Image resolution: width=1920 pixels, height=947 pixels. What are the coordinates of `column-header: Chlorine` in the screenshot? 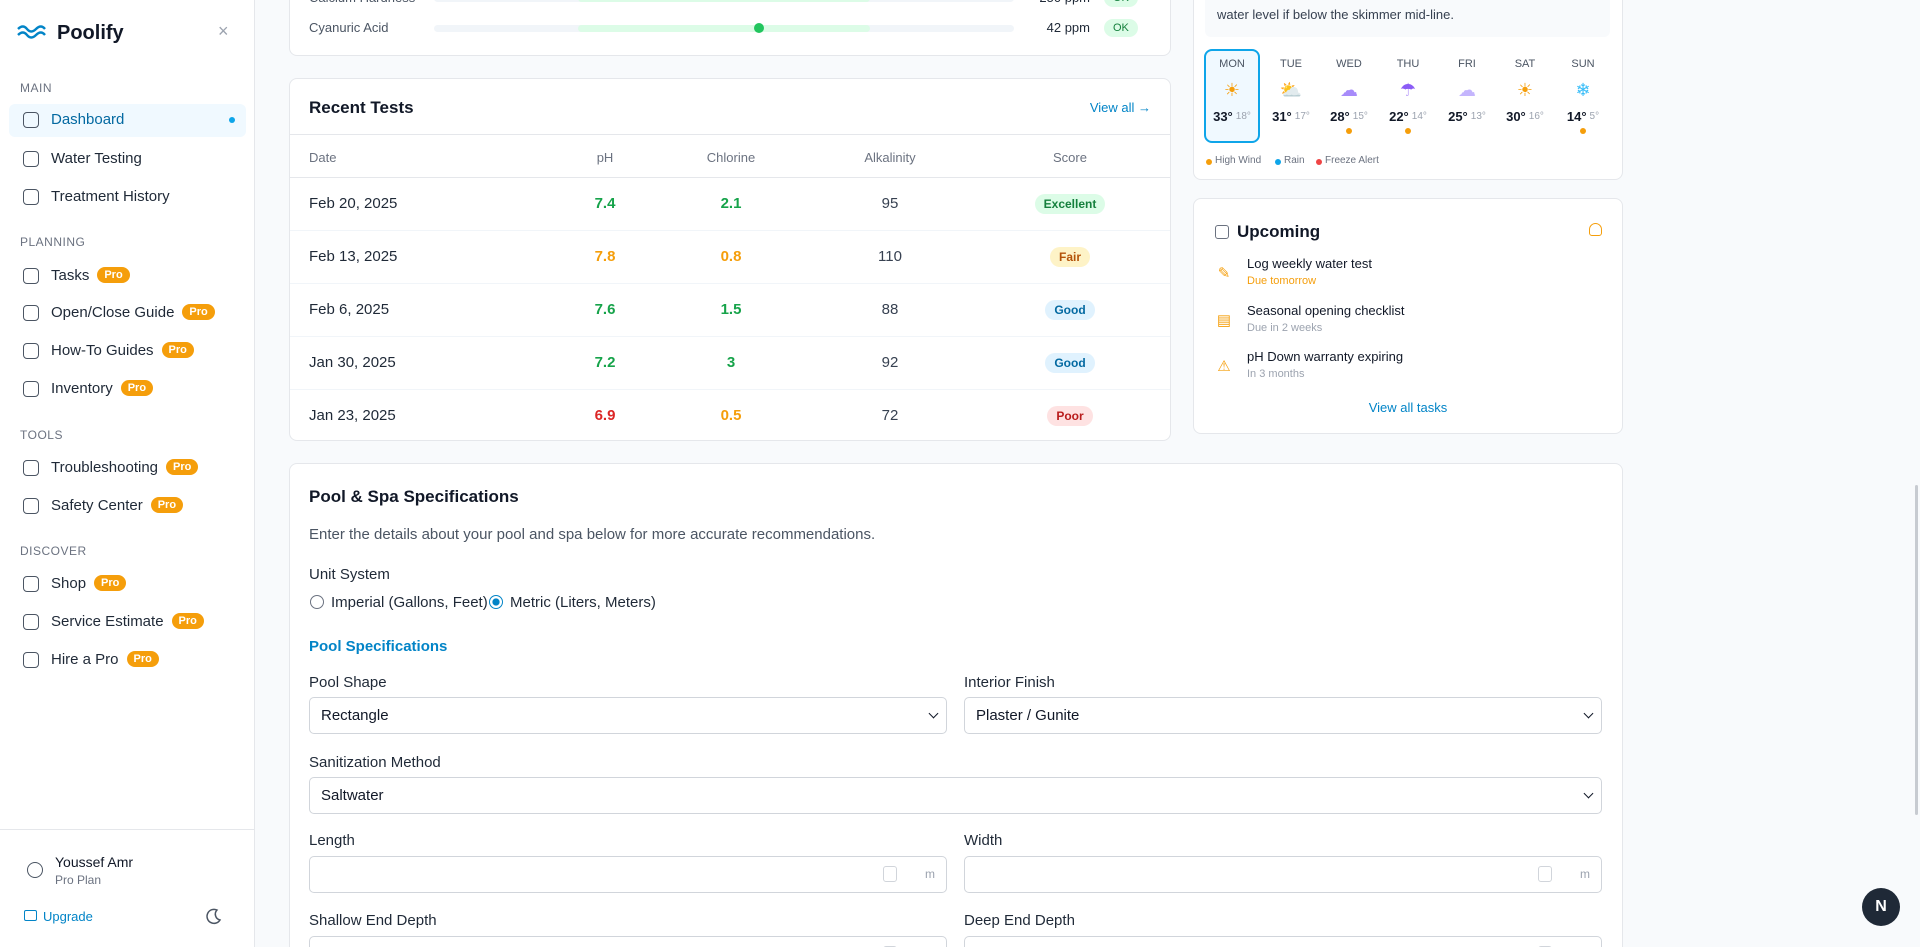 It's located at (731, 157).